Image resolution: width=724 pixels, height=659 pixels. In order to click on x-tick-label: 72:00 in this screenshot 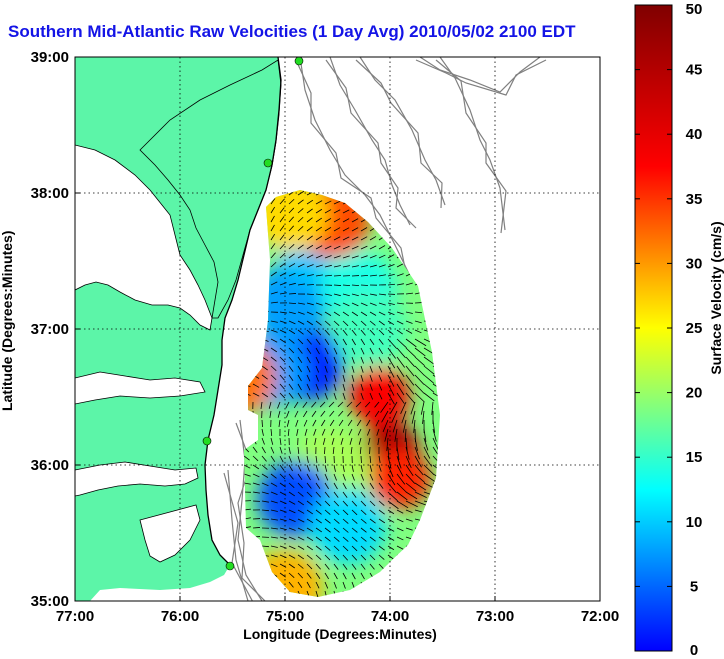, I will do `click(600, 616)`.